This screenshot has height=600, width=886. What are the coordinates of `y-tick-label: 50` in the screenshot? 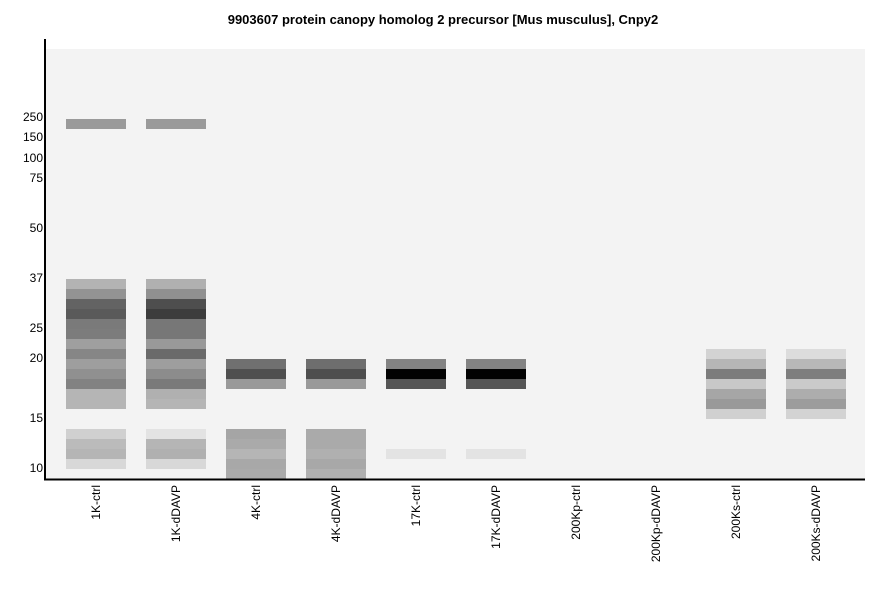 It's located at (37, 228).